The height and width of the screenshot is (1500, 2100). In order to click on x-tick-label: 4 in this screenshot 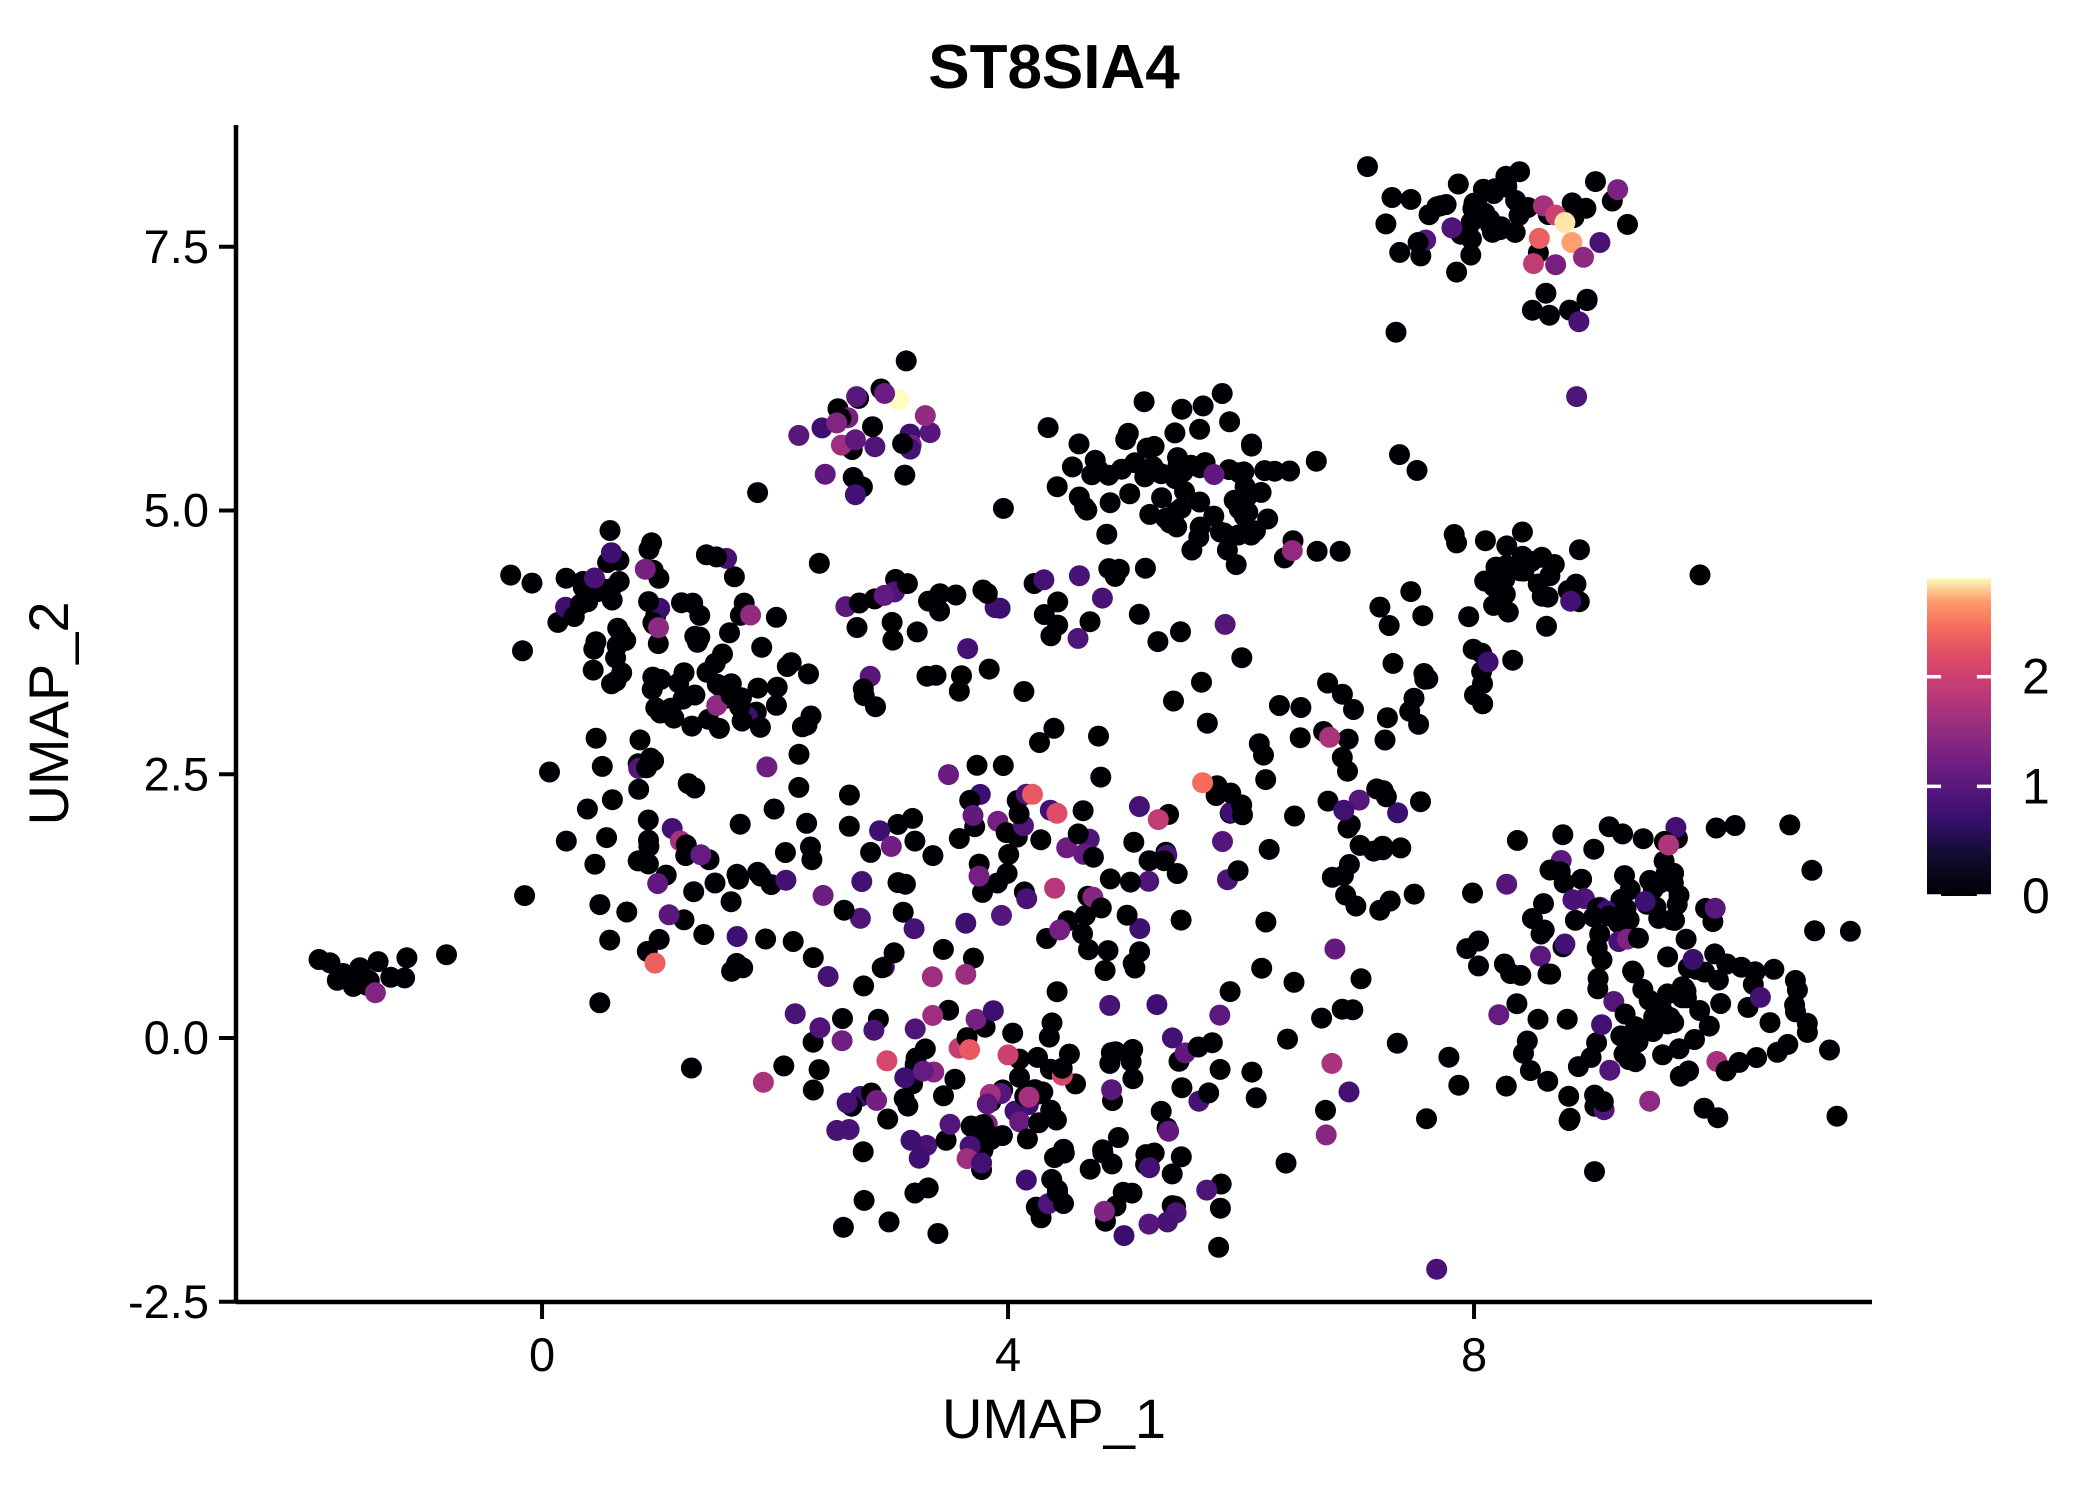, I will do `click(1008, 1354)`.